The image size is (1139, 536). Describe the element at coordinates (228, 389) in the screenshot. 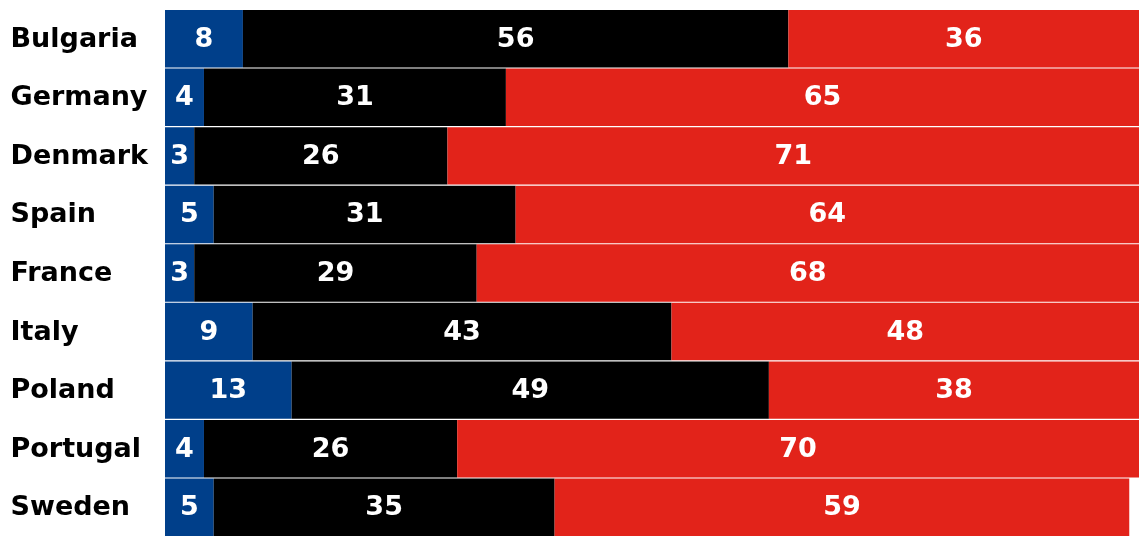

I see `data-label: 13` at that location.